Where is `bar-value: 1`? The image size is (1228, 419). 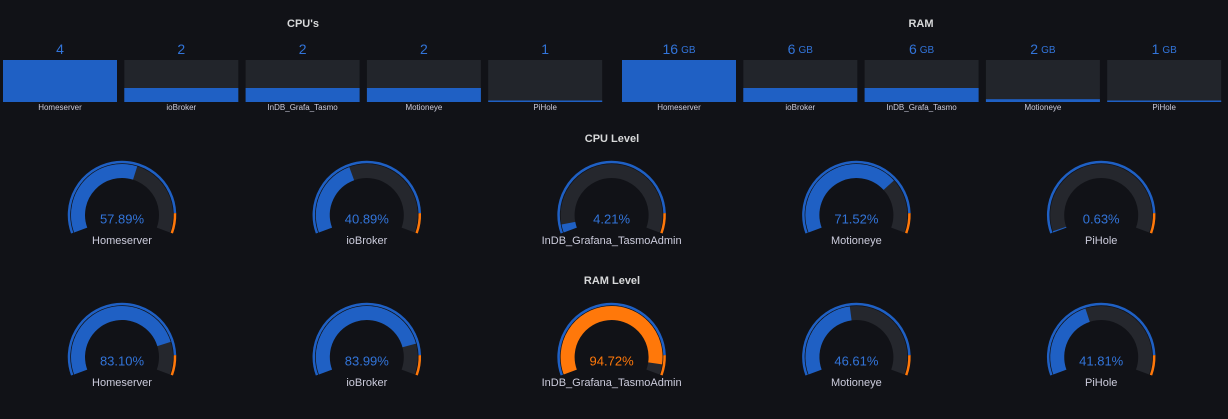
bar-value: 1 is located at coordinates (545, 49).